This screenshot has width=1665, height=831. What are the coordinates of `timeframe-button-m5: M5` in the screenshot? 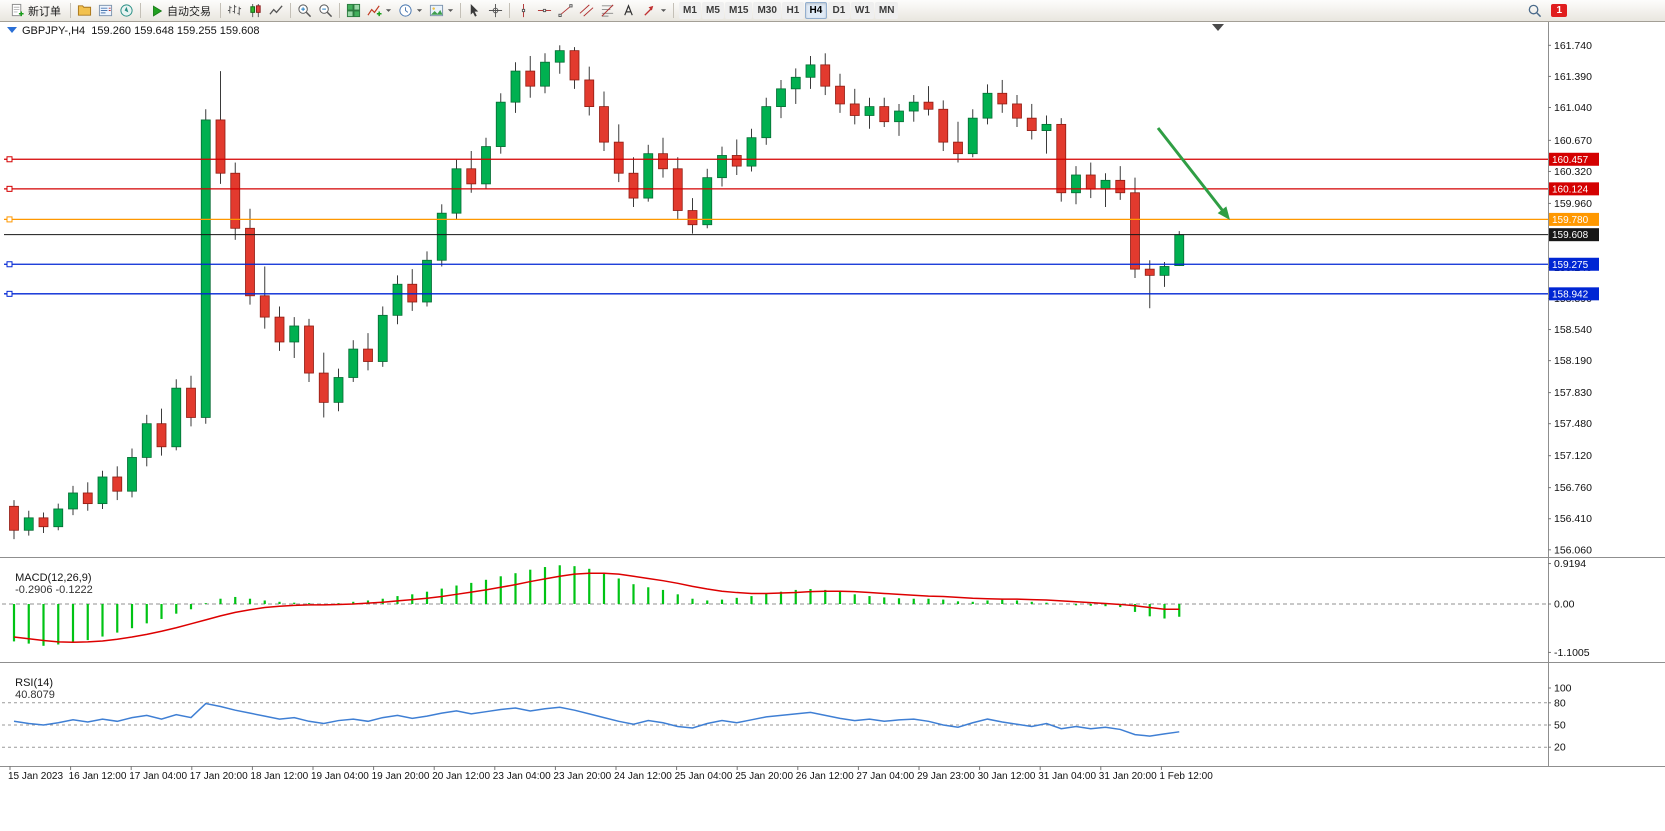 It's located at (713, 10).